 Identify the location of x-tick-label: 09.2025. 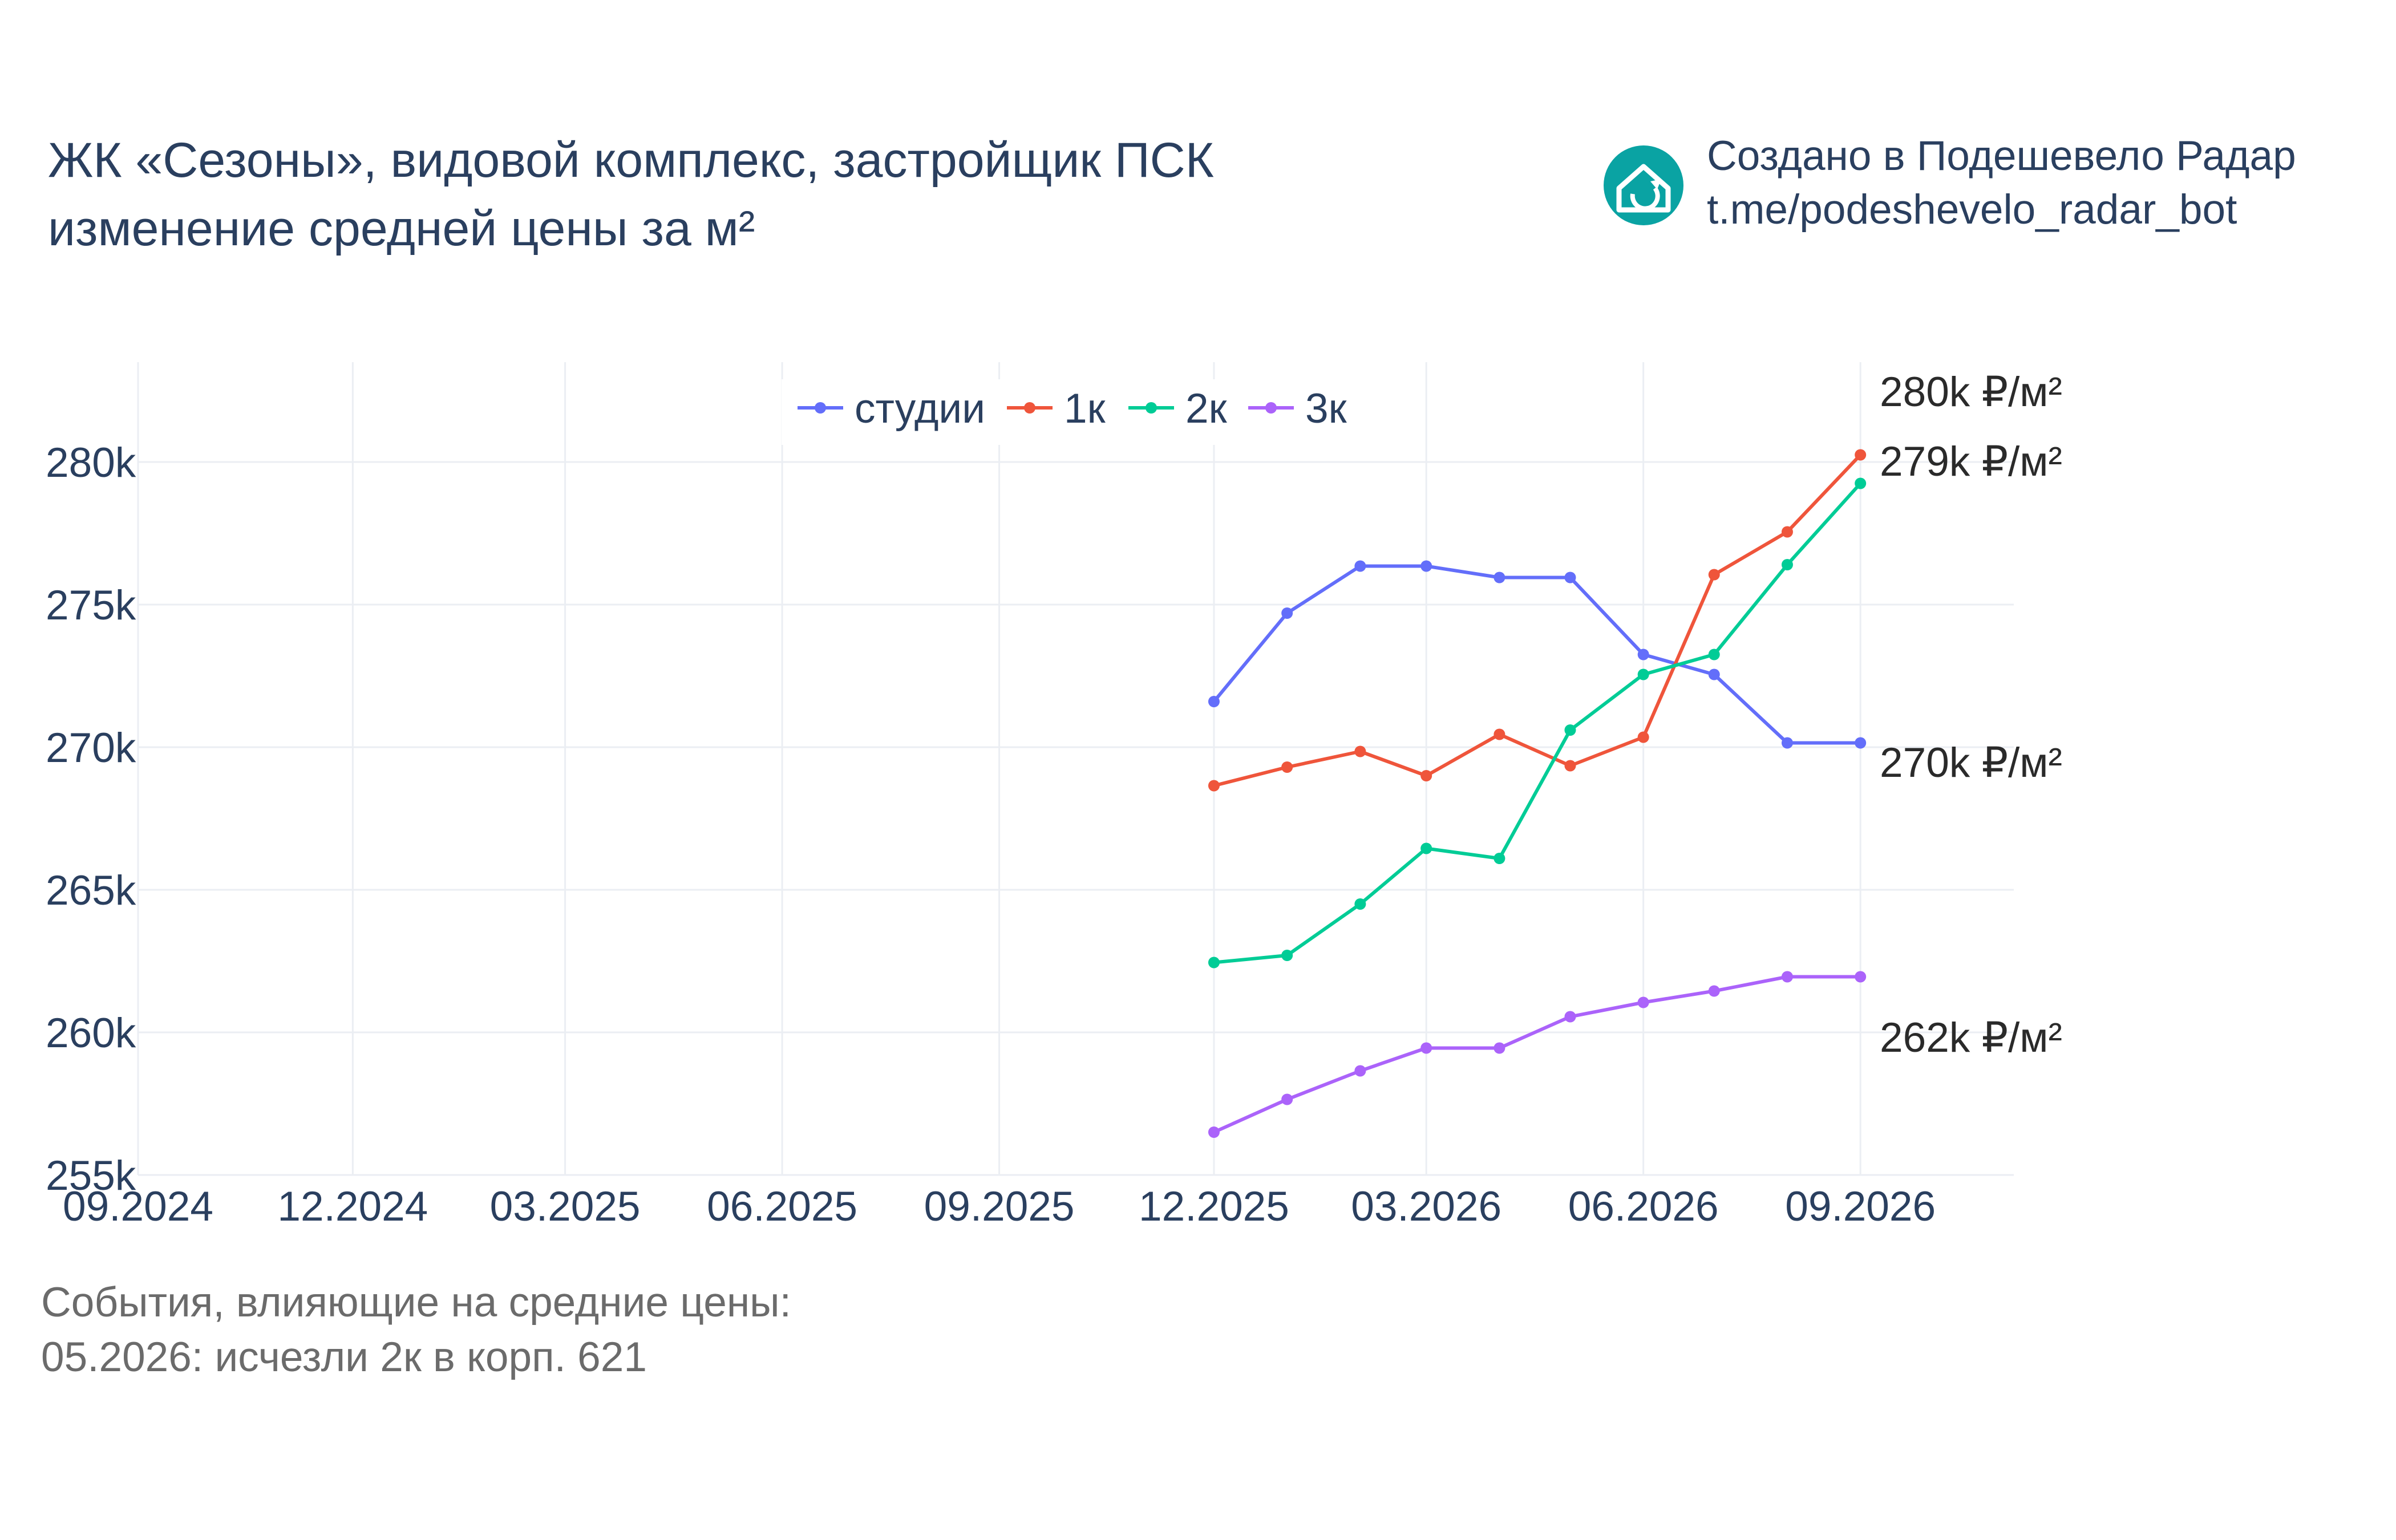
(999, 1207).